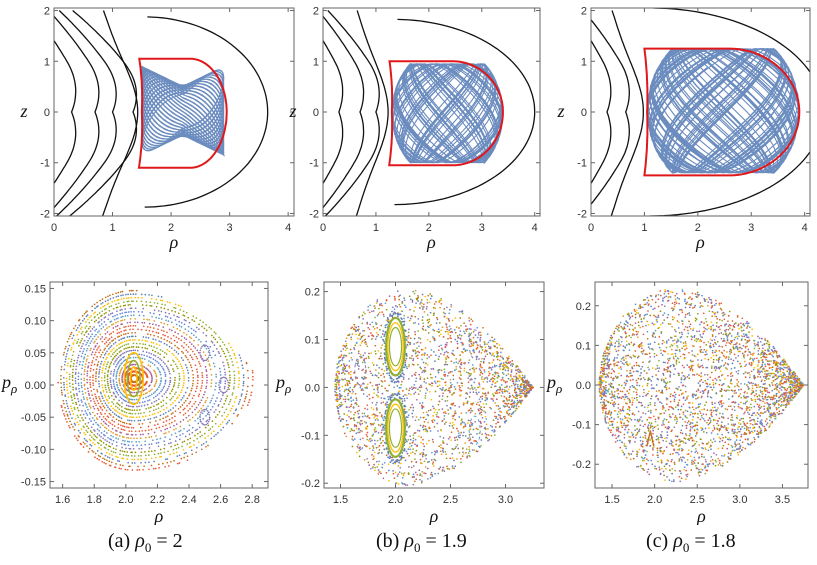 Image resolution: width=817 pixels, height=565 pixels. Describe the element at coordinates (316, 62) in the screenshot. I see `y-tick-label: 1` at that location.